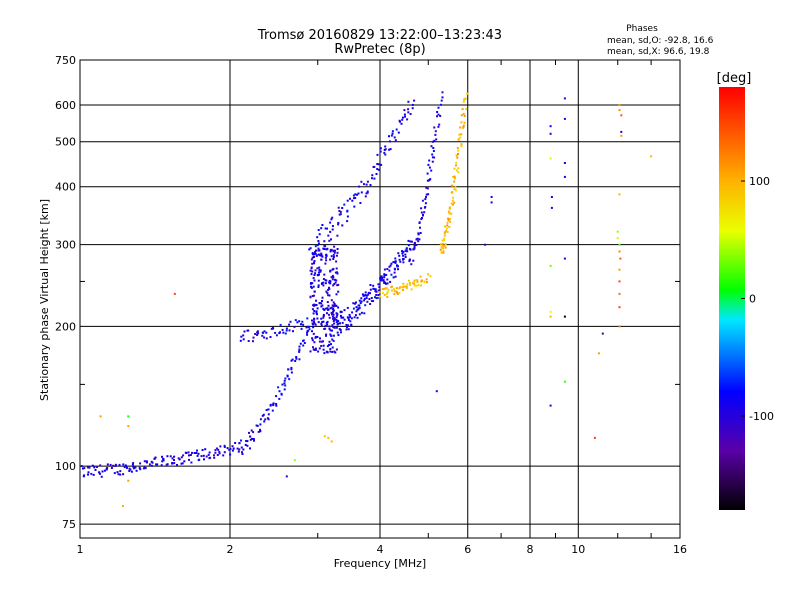  Describe the element at coordinates (642, 29) in the screenshot. I see `info-heading: Phases` at that location.